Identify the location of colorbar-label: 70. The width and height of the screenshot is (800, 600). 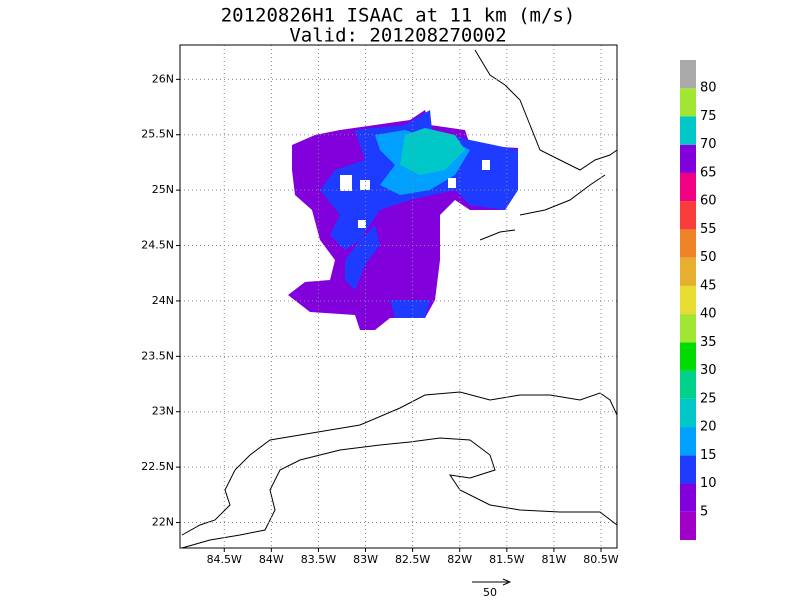
(708, 144).